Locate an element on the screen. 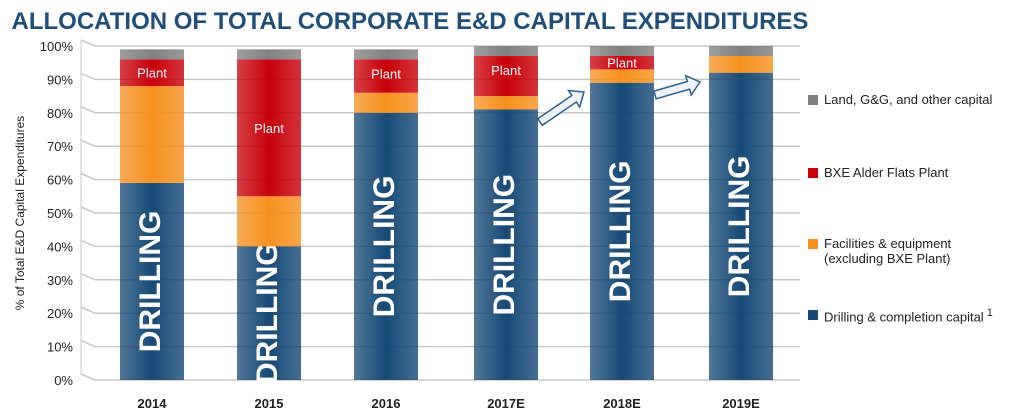 This screenshot has width=1024, height=417. y-tick-label: 40% is located at coordinates (60, 246).